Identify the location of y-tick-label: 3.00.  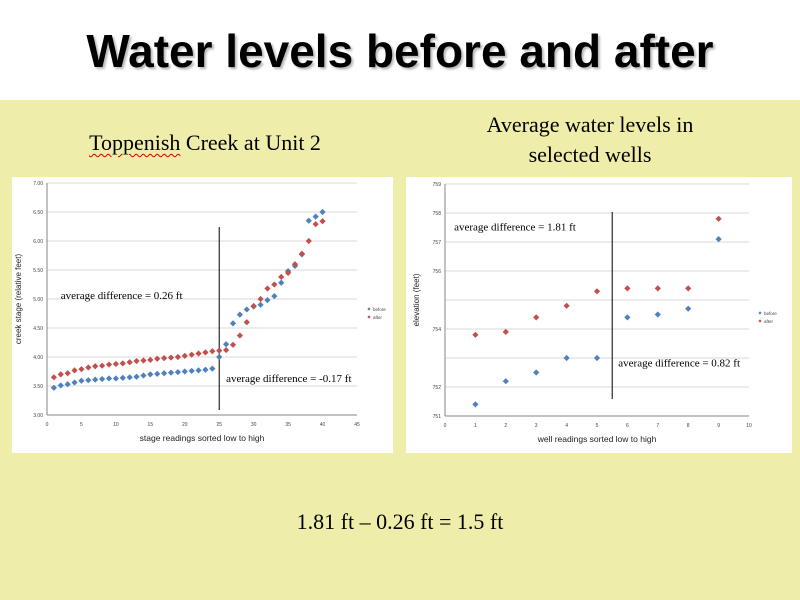
(38, 416).